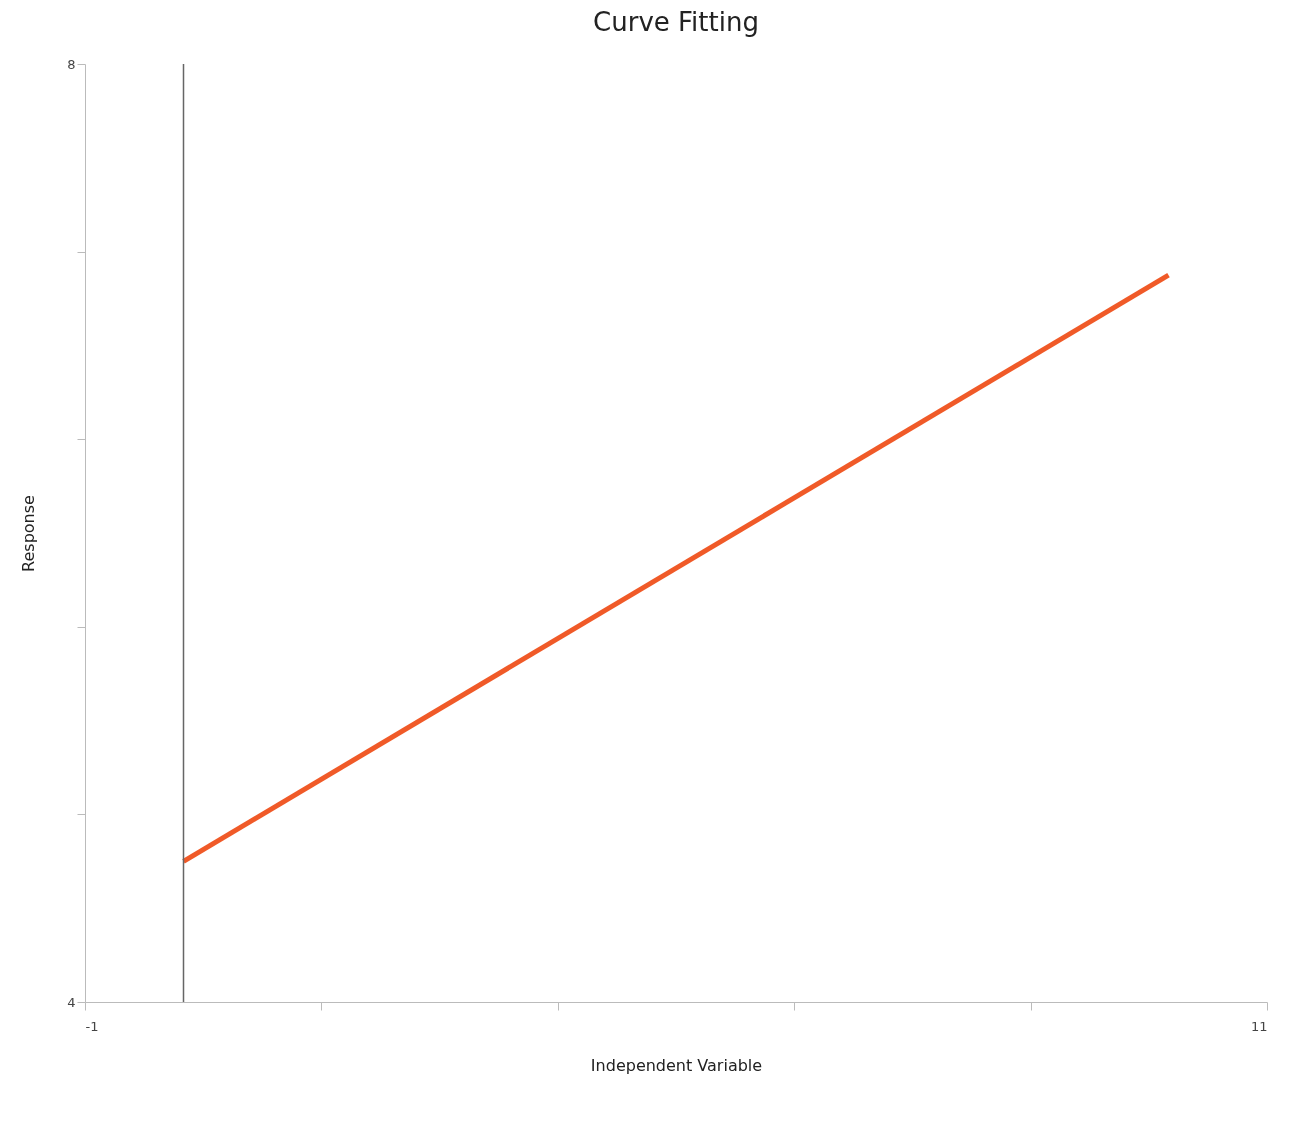  Describe the element at coordinates (1259, 1026) in the screenshot. I see `x-tick-label: 11` at that location.